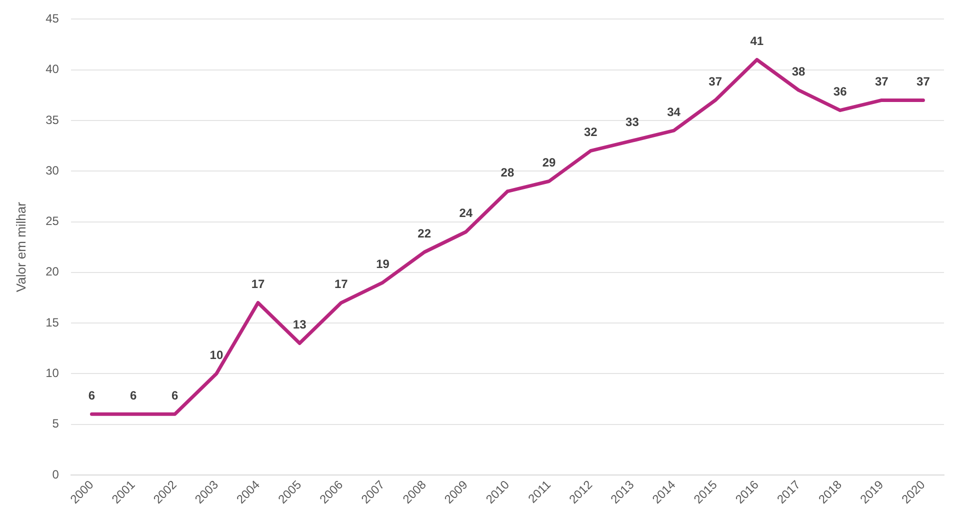 The height and width of the screenshot is (515, 969). I want to click on y-tick-label: 20, so click(53, 271).